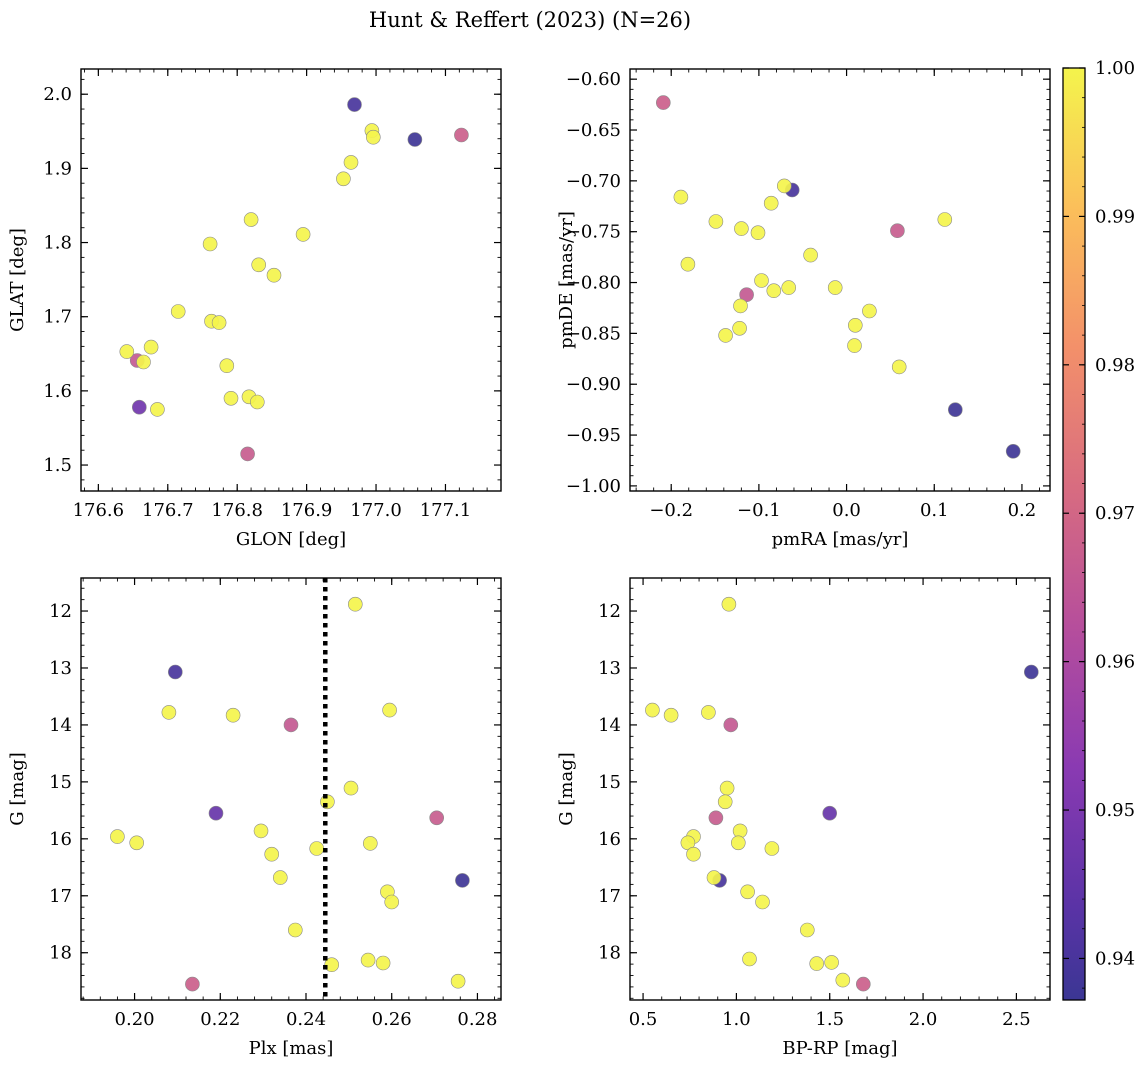  Describe the element at coordinates (220, 1019) in the screenshot. I see `x-tick-label: 0.22` at that location.